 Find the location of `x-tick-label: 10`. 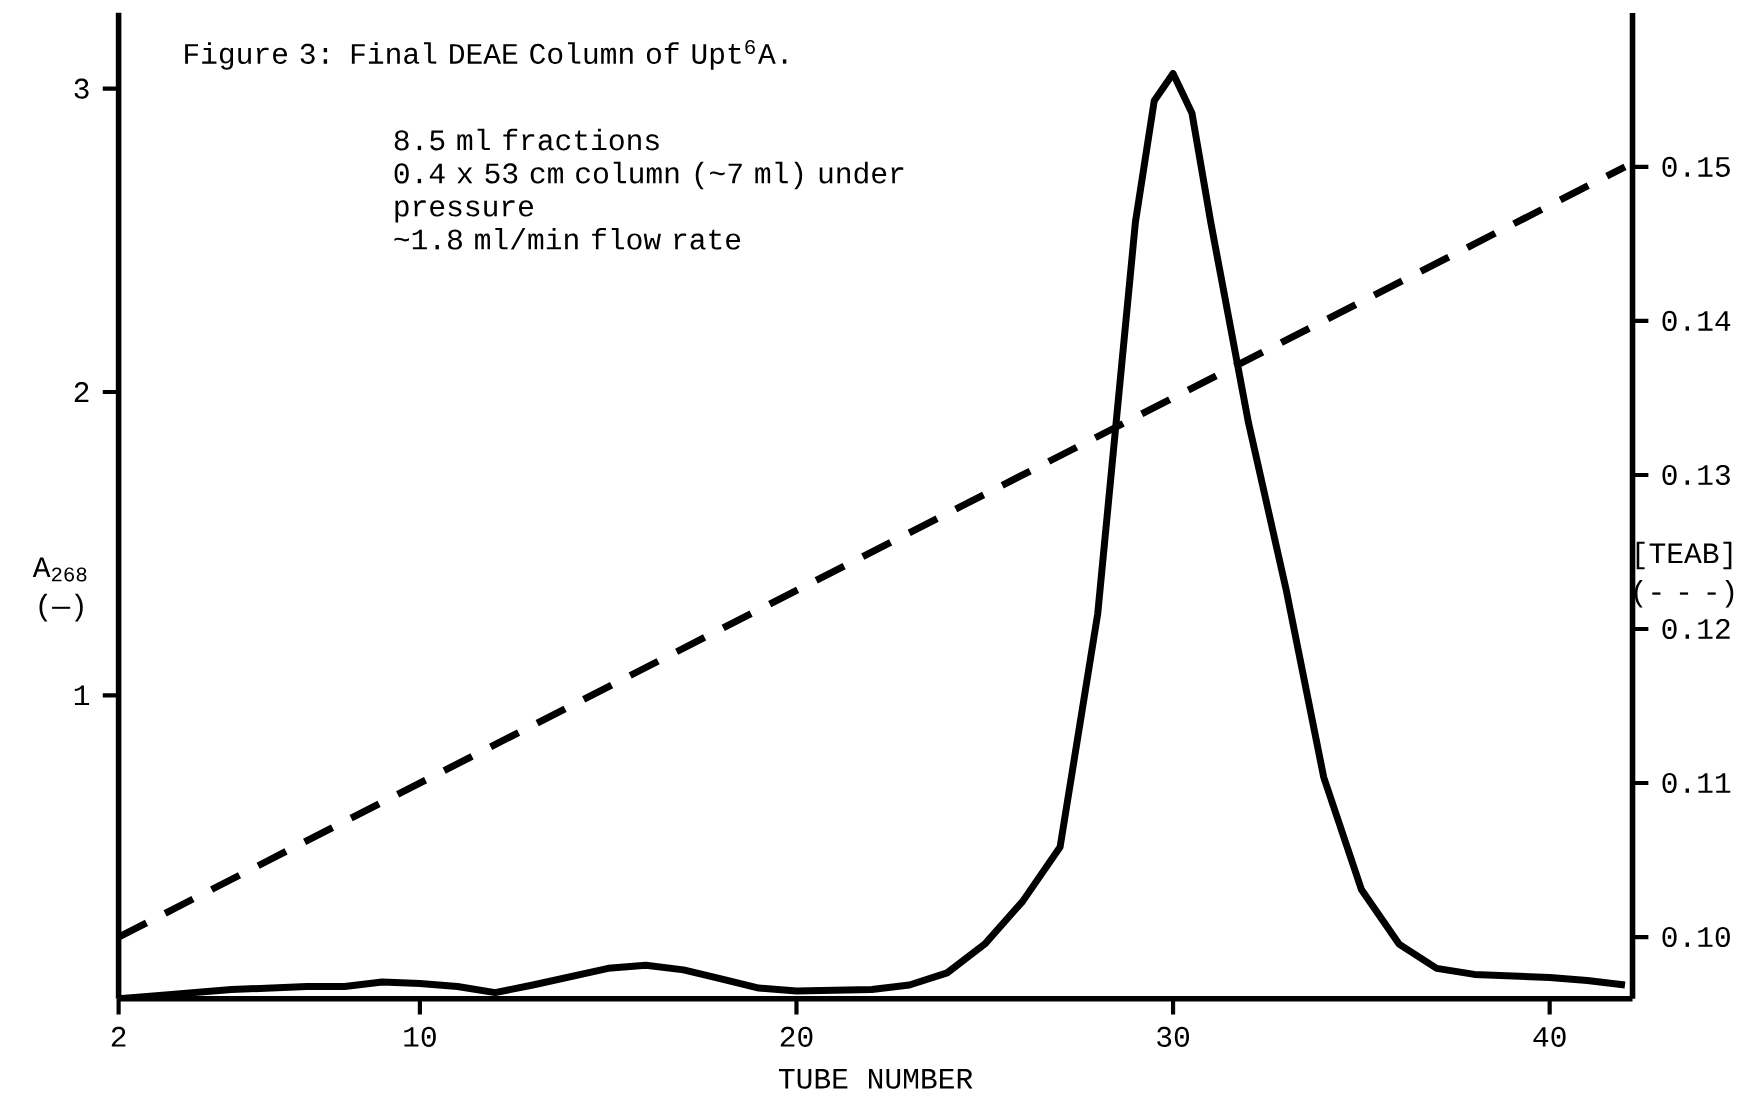

x-tick-label: 10 is located at coordinates (420, 1036).